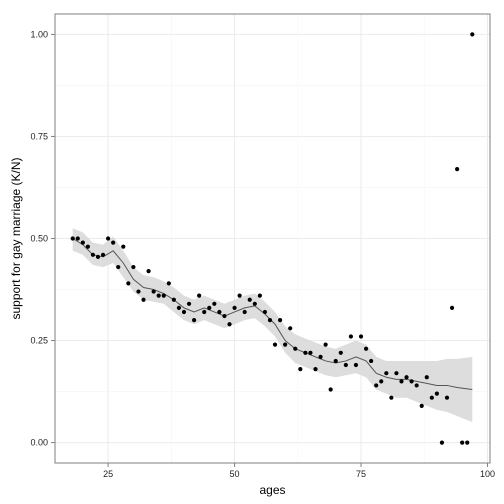 The width and height of the screenshot is (504, 504). What do you see at coordinates (272, 490) in the screenshot?
I see `x-axis-title: ages` at bounding box center [272, 490].